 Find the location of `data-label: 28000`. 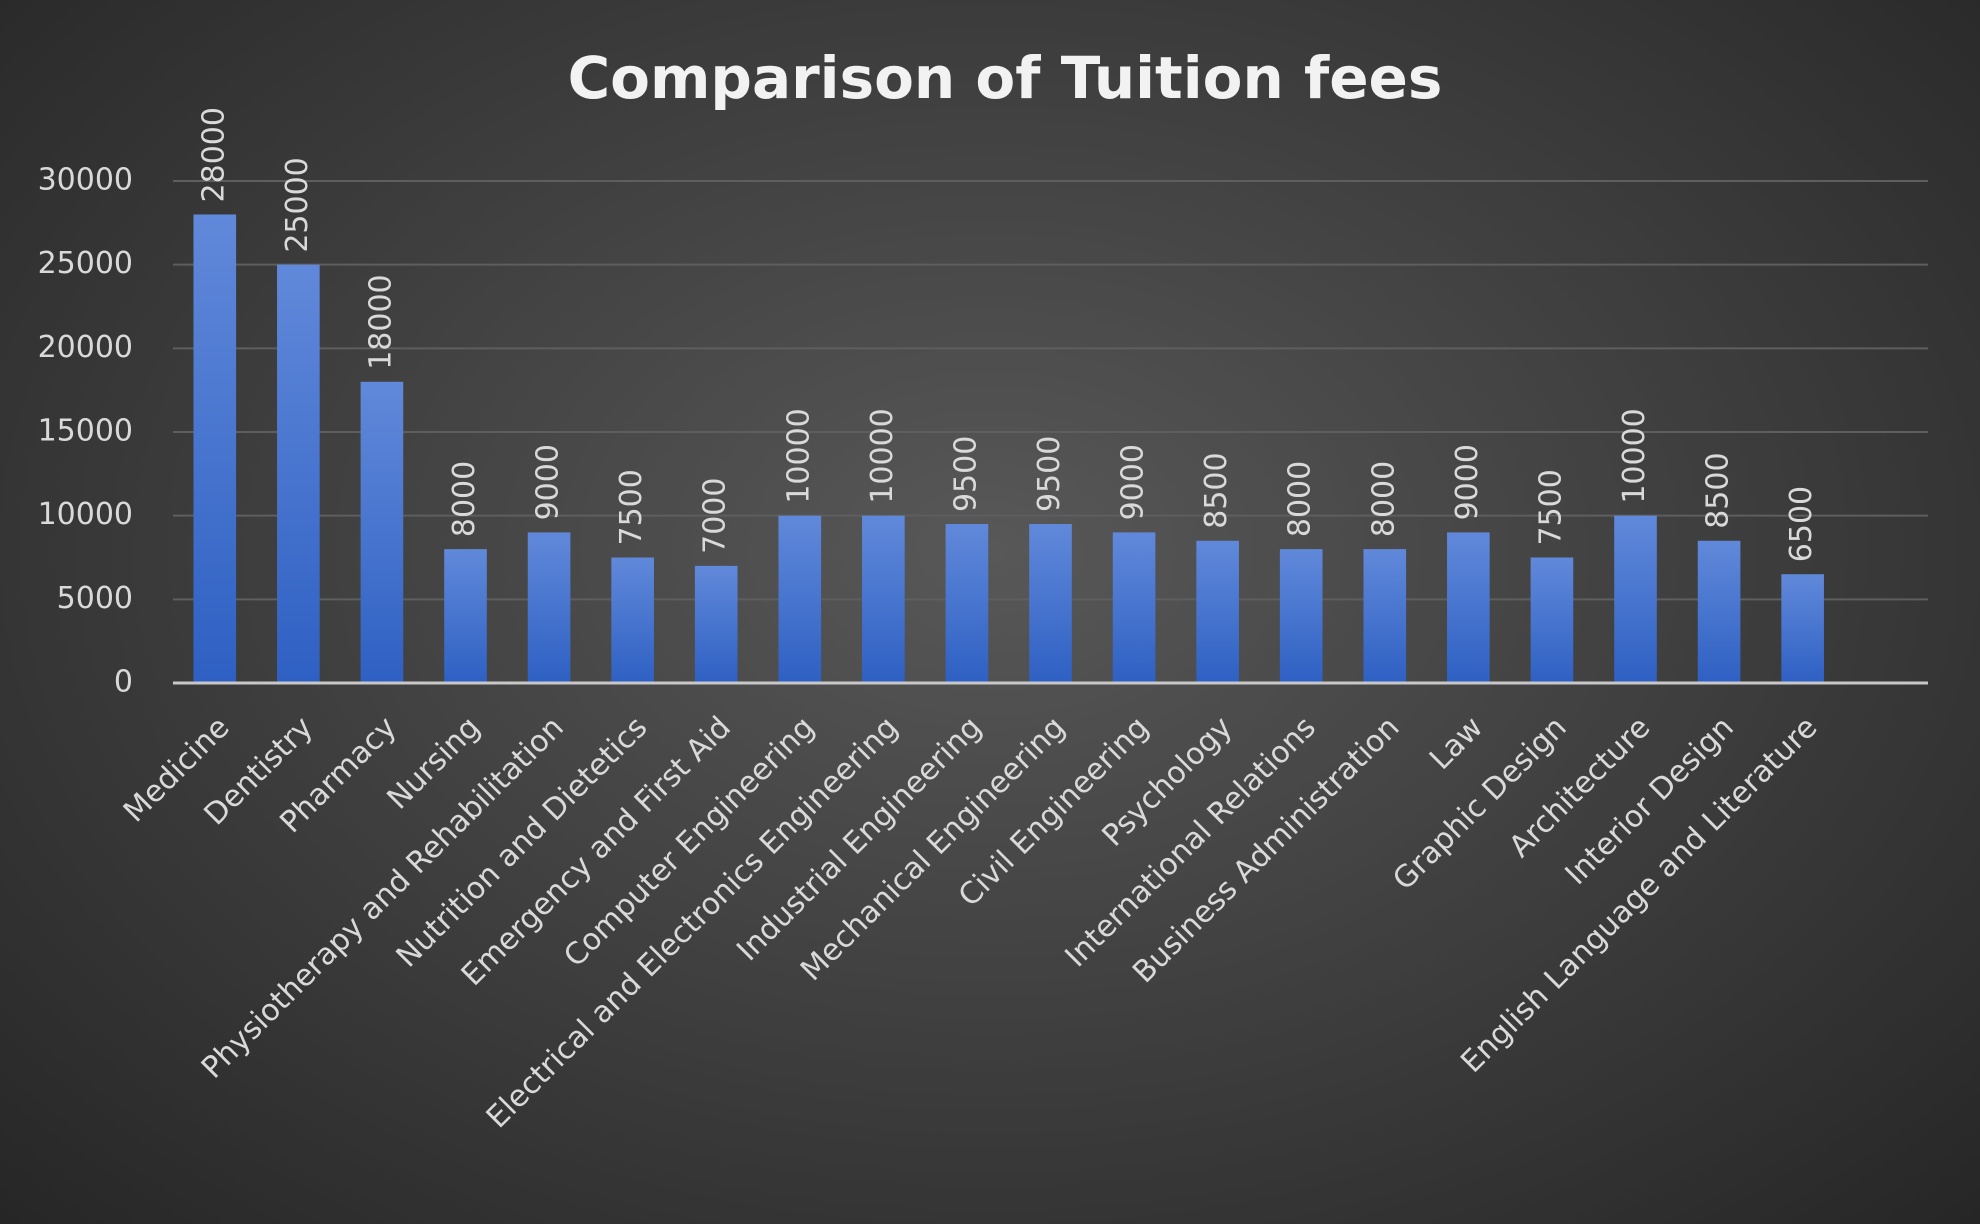

data-label: 28000 is located at coordinates (213, 154).